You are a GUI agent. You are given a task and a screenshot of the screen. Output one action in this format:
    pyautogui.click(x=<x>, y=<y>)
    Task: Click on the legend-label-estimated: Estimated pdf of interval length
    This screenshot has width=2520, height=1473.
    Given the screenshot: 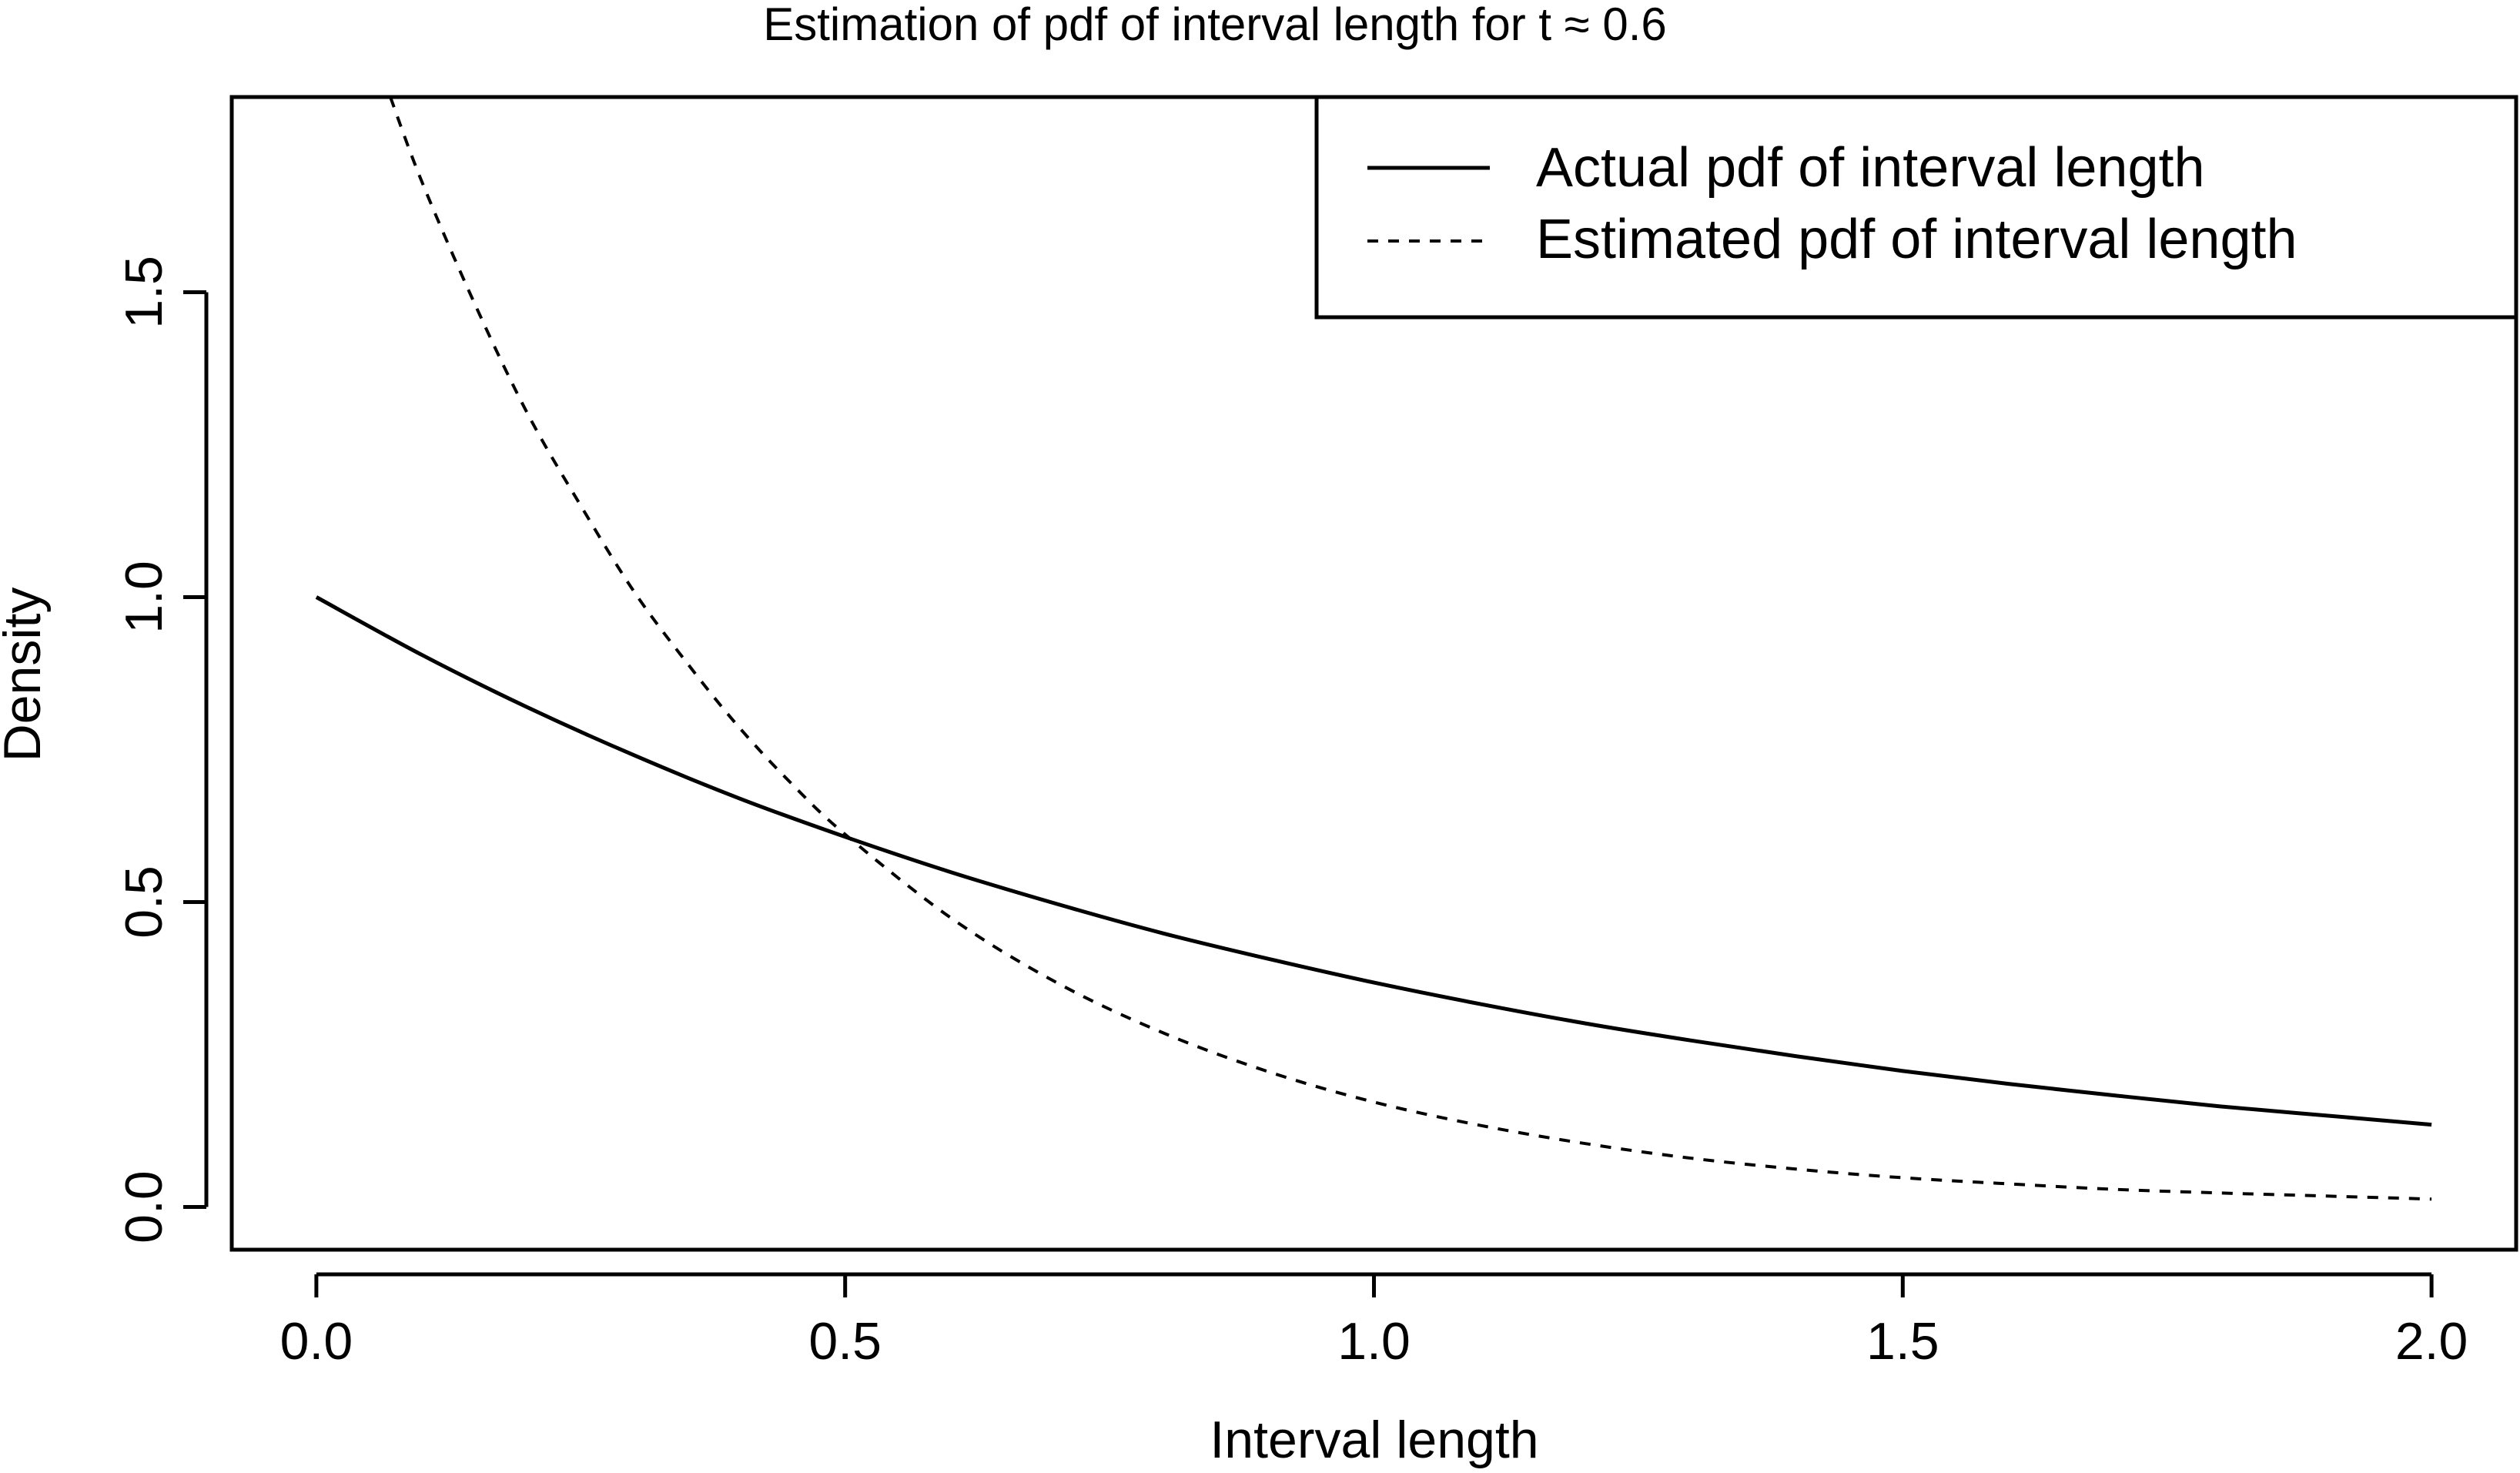 What is the action you would take?
    pyautogui.click(x=1917, y=239)
    